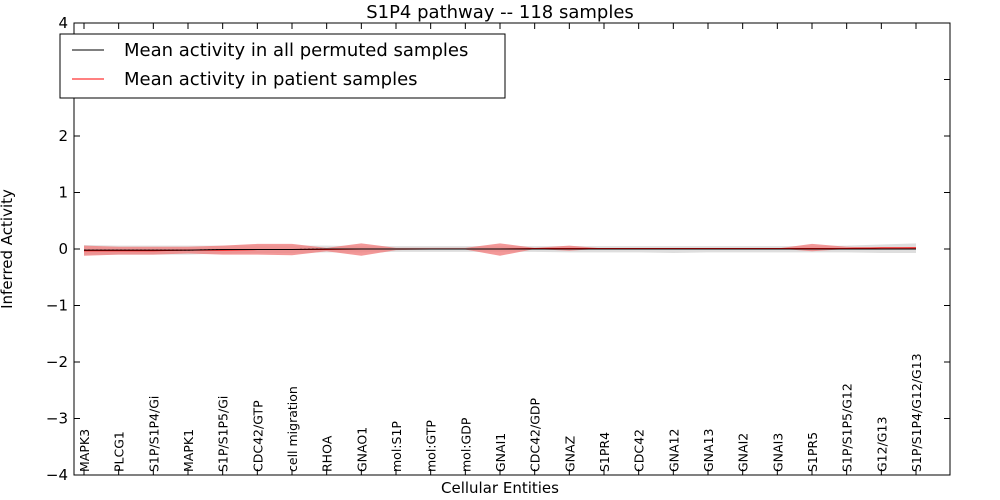 This screenshot has height=500, width=1000. Describe the element at coordinates (361, 449) in the screenshot. I see `category-label: GNAO1` at that location.